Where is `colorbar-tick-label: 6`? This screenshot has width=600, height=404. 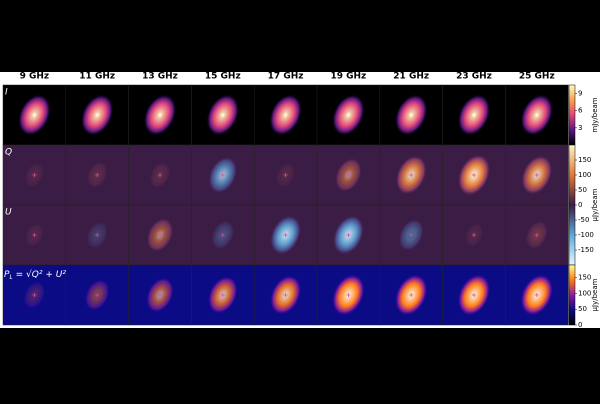 colorbar-tick-label: 6 is located at coordinates (580, 111).